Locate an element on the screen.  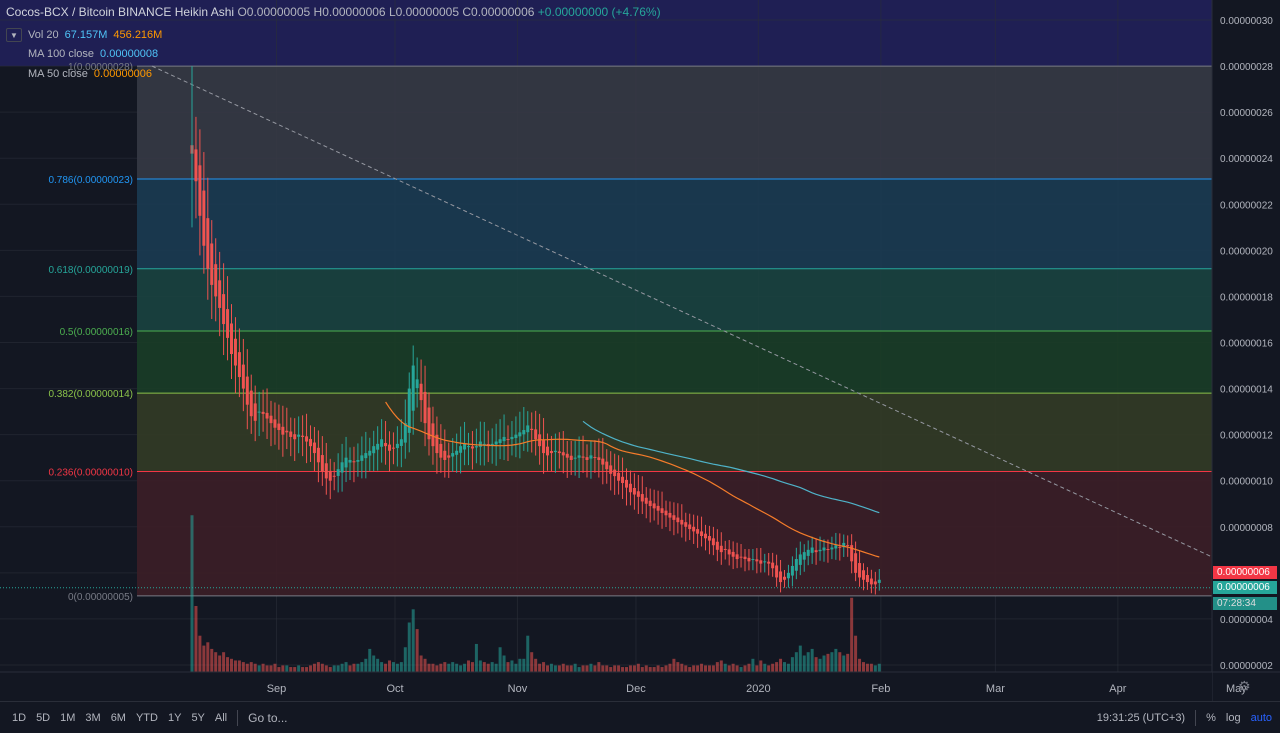
fib-level-label: 0.382(0.00000014) is located at coordinates (90, 394).